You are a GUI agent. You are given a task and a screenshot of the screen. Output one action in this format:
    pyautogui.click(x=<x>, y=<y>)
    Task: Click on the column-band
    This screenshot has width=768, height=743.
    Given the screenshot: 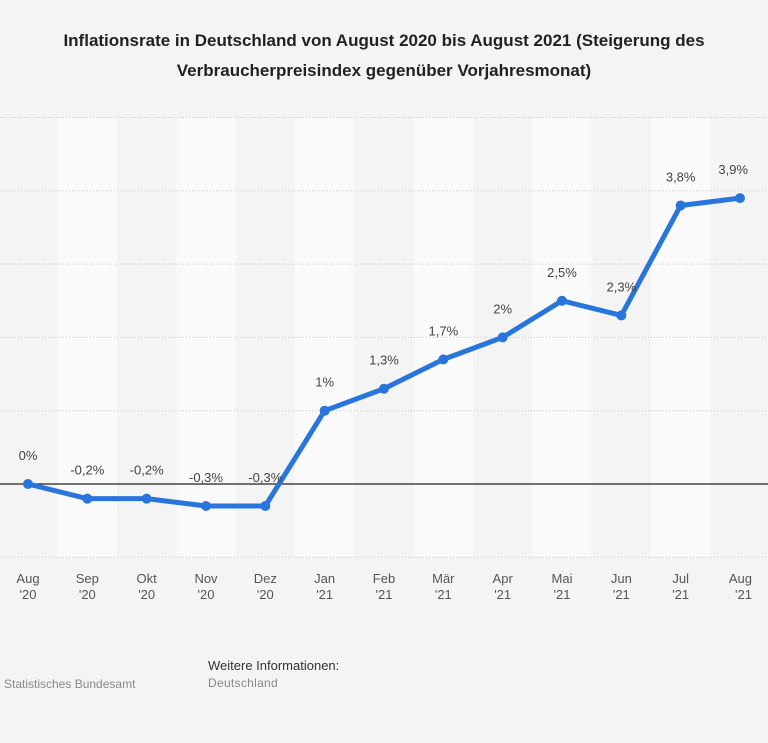 What is the action you would take?
    pyautogui.click(x=206, y=337)
    